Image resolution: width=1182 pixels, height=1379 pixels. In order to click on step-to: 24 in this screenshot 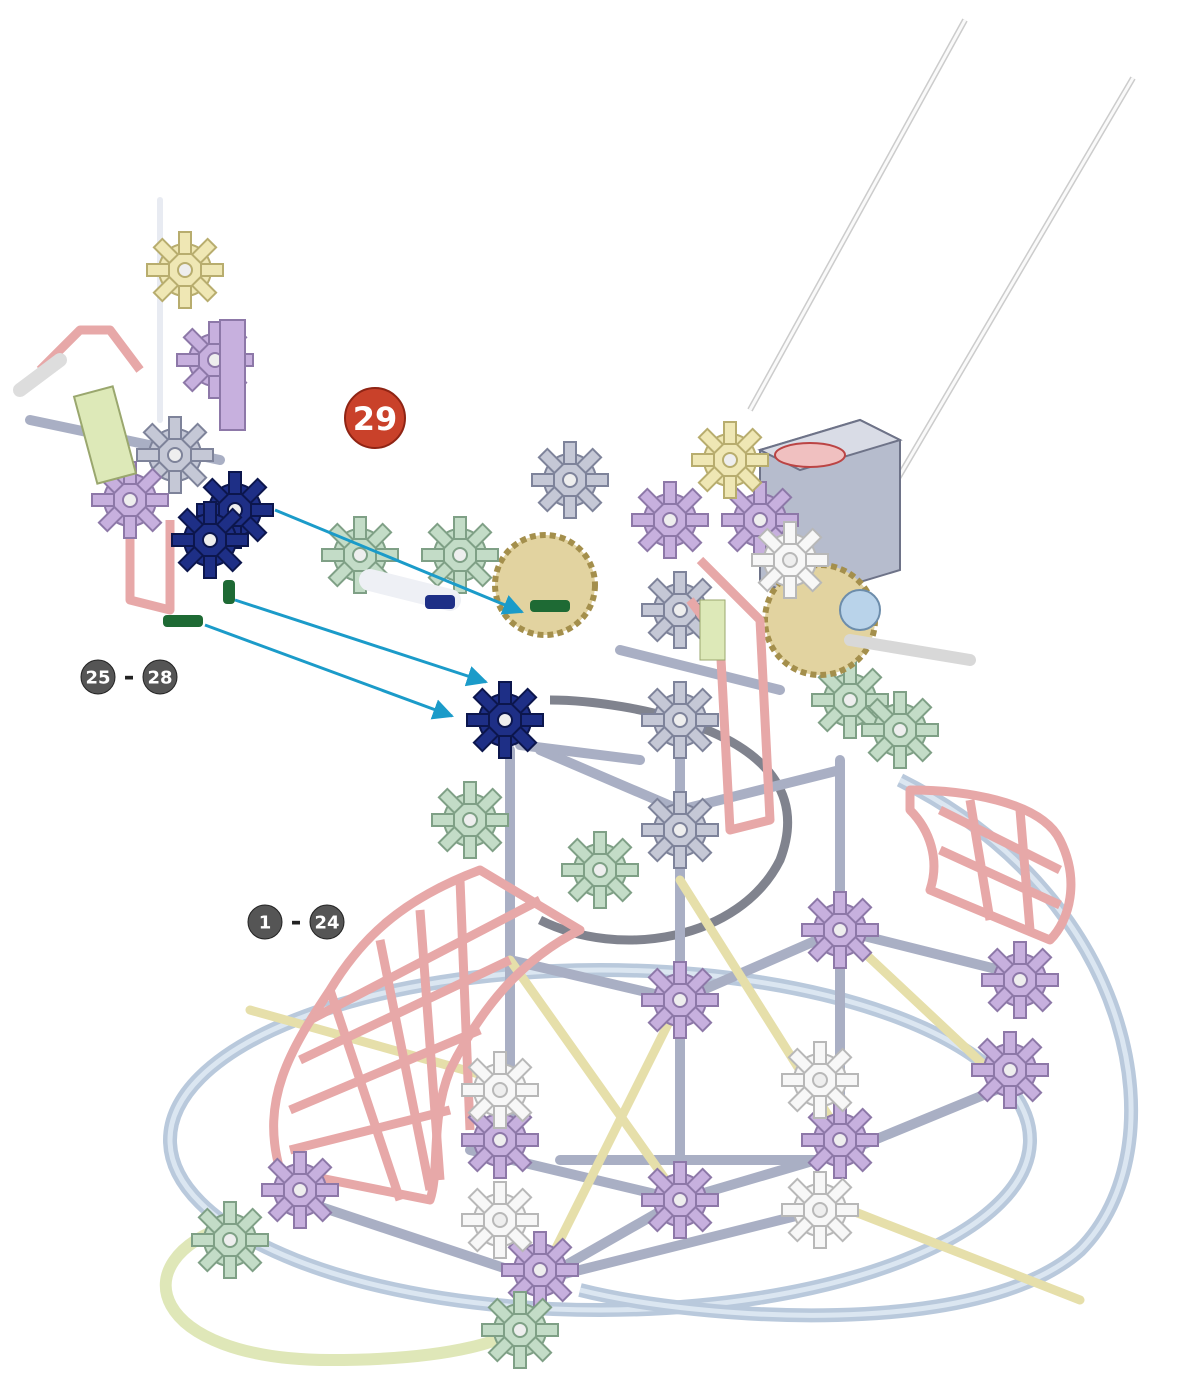, I will do `click(326, 923)`.